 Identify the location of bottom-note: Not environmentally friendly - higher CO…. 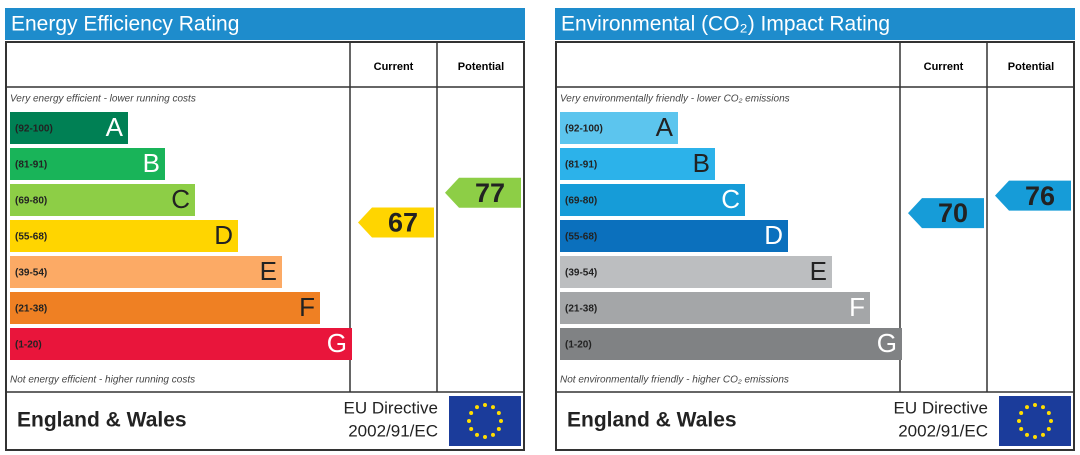
(674, 380).